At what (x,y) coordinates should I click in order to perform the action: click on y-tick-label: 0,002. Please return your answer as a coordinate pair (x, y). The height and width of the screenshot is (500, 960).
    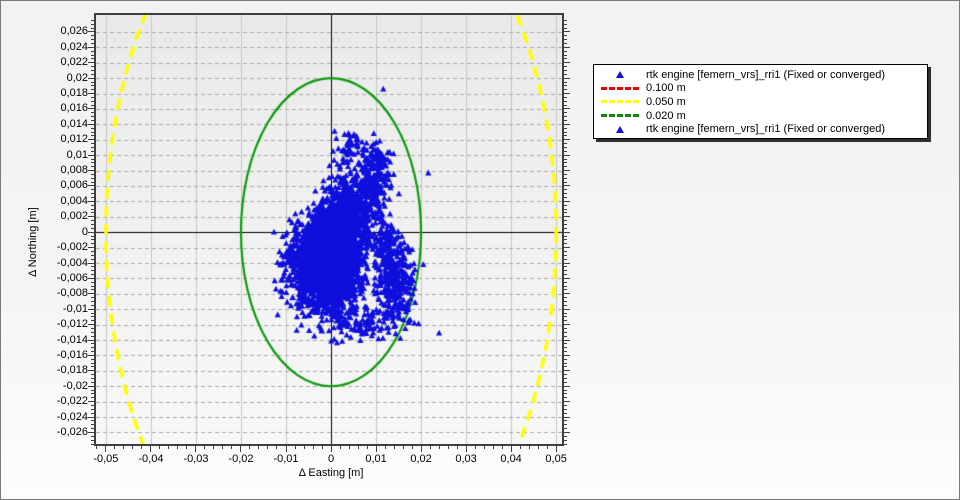
    Looking at the image, I should click on (74, 216).